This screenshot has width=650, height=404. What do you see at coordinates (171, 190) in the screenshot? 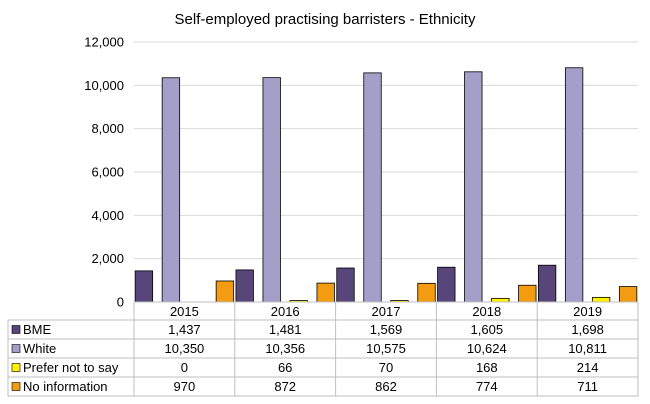
I see `bar-white-2015` at bounding box center [171, 190].